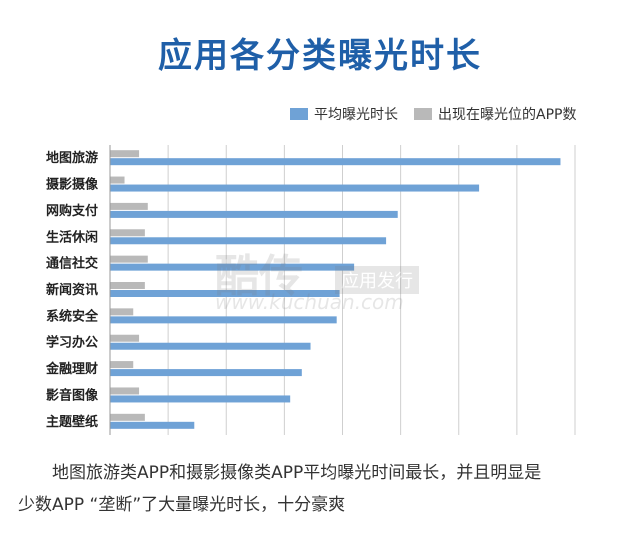 This screenshot has height=559, width=640. Describe the element at coordinates (72, 211) in the screenshot. I see `category-label: 网购支付` at that location.